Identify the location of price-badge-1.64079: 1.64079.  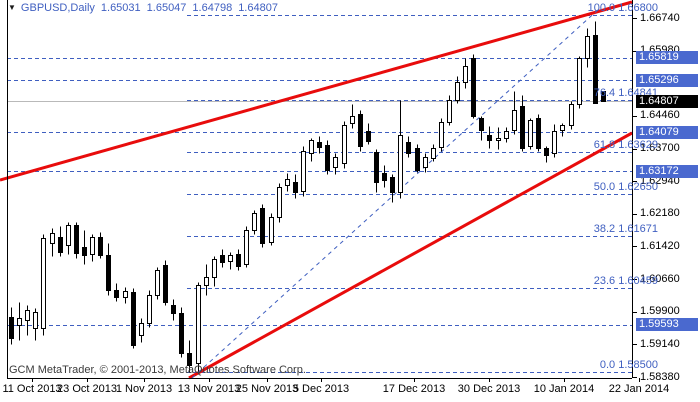
(667, 132).